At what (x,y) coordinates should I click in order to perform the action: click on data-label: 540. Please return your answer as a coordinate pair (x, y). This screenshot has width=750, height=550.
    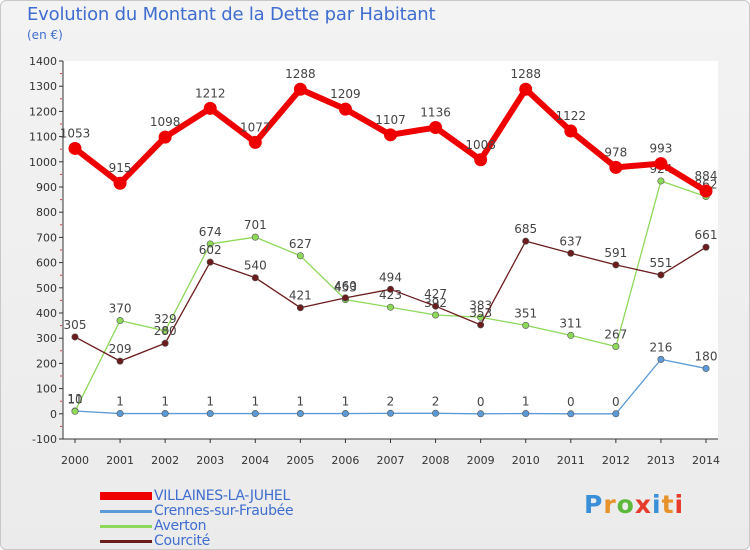
    Looking at the image, I should click on (255, 266).